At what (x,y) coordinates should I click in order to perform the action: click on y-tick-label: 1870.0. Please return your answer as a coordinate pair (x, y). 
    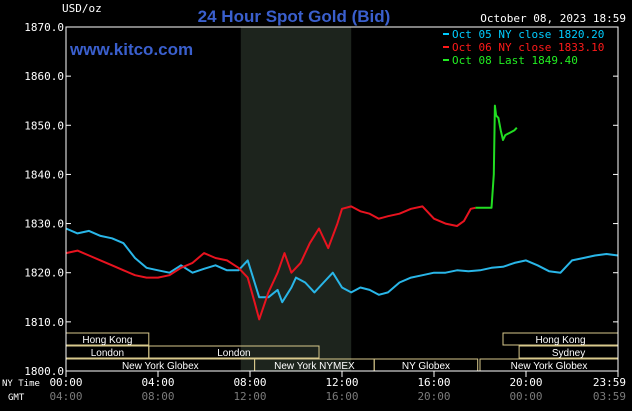
    Looking at the image, I should click on (44, 27).